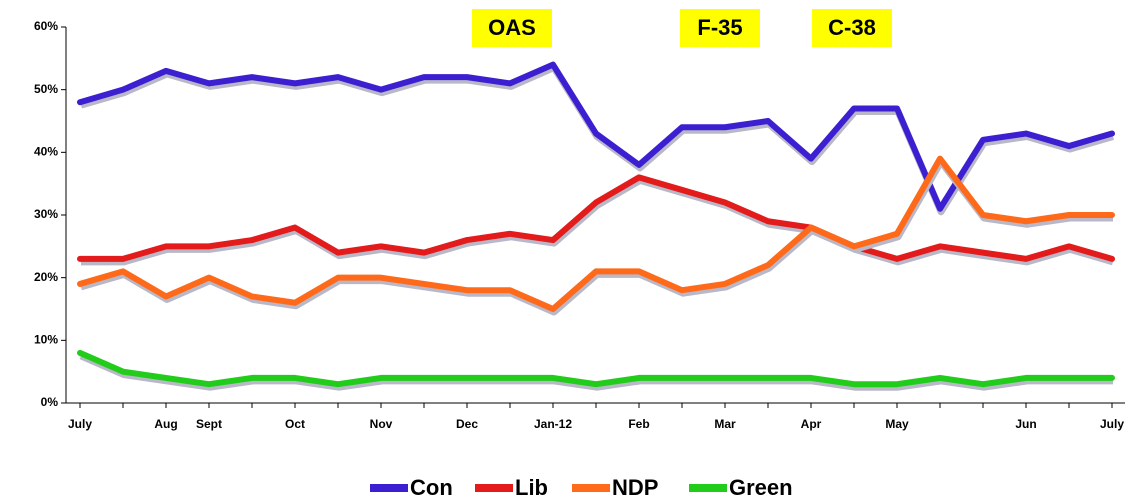  I want to click on x-tick-label: Oct, so click(295, 424).